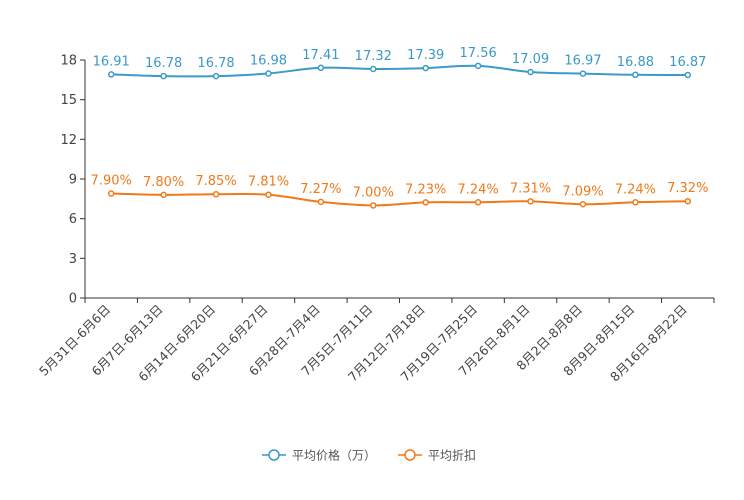  What do you see at coordinates (478, 53) in the screenshot?
I see `data-label-price: 17.56` at bounding box center [478, 53].